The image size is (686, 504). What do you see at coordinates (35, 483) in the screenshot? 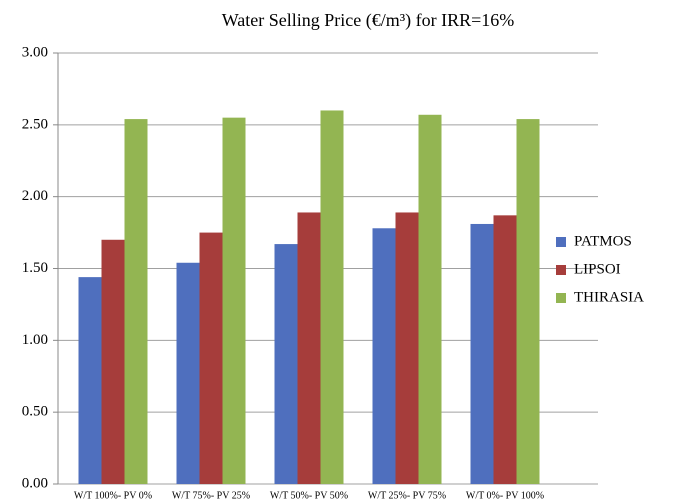
I see `y-tick-label: 0.00` at bounding box center [35, 483].